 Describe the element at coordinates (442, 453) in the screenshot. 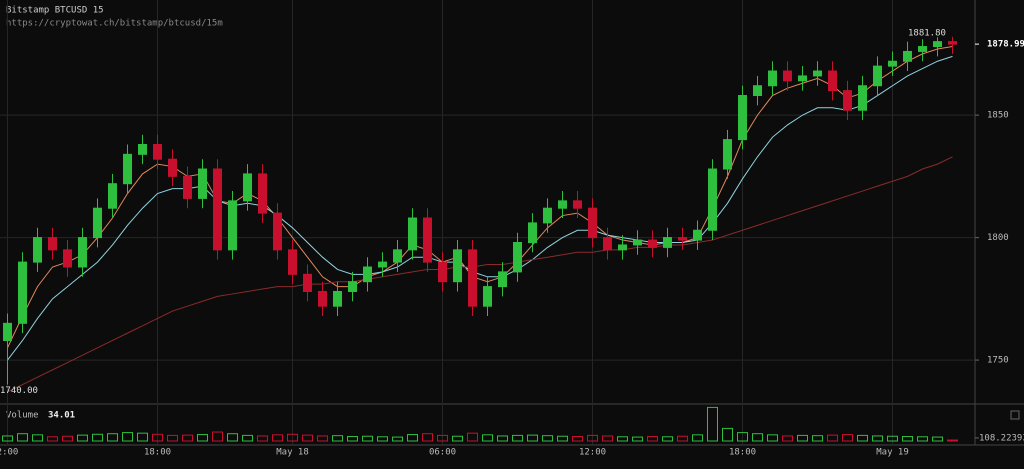

I see `x-tick-label: 06:00` at that location.